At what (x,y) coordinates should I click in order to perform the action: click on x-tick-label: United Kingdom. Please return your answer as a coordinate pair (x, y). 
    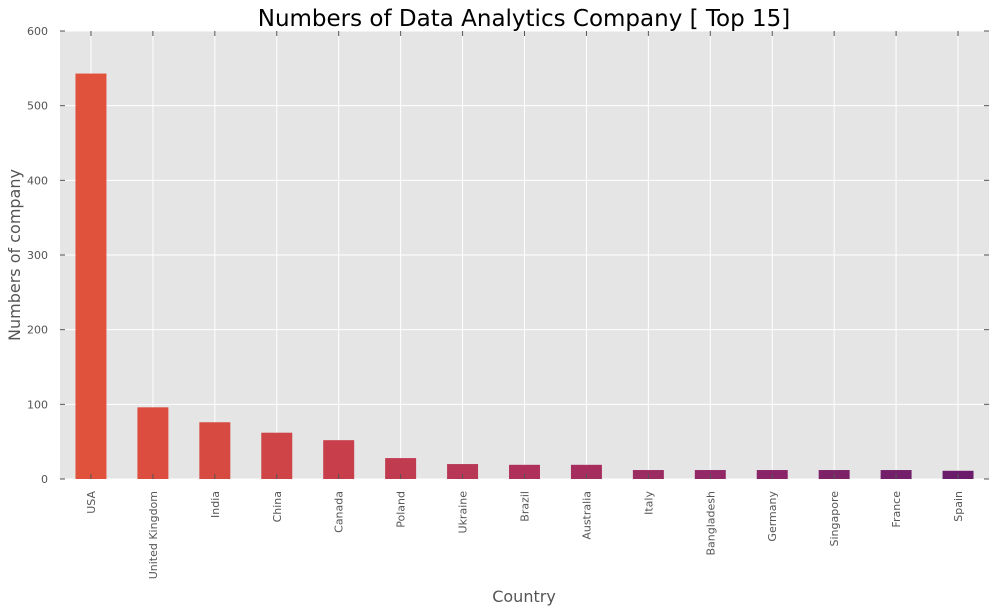
    Looking at the image, I should click on (153, 535).